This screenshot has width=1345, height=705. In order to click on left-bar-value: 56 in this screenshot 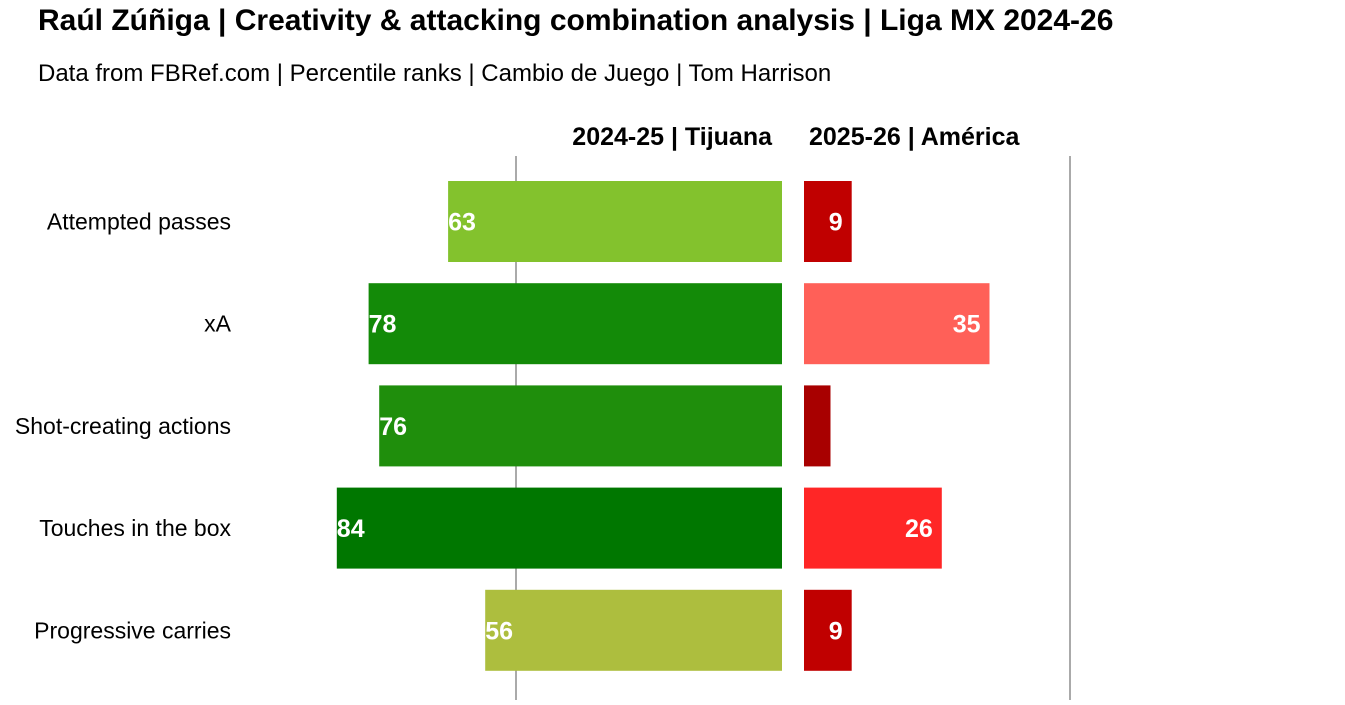, I will do `click(499, 631)`.